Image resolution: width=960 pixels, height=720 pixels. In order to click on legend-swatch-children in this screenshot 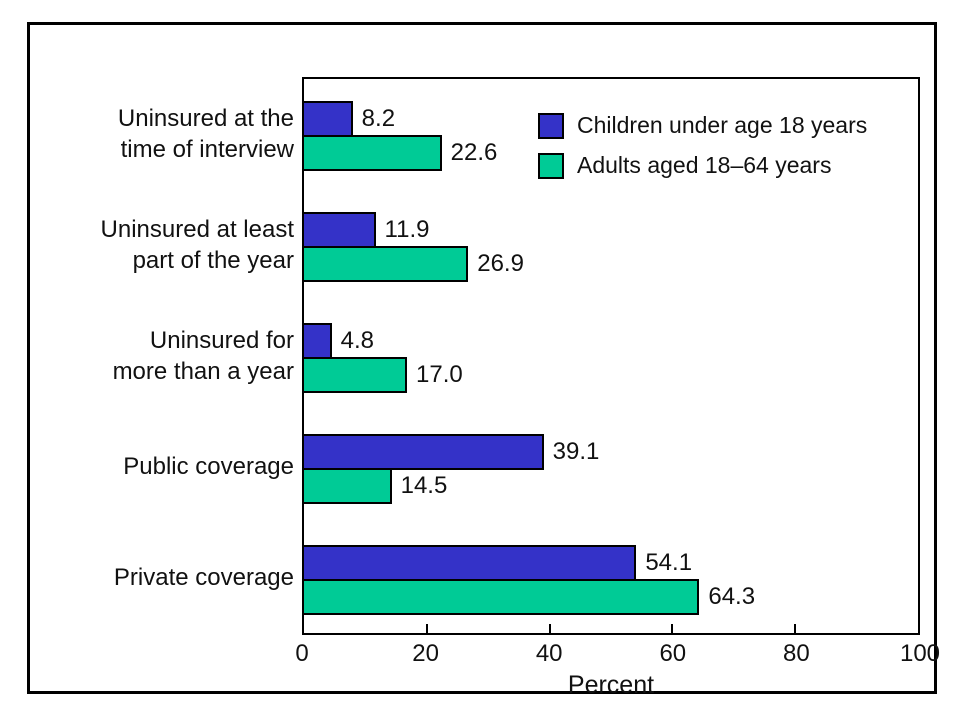, I will do `click(551, 125)`.